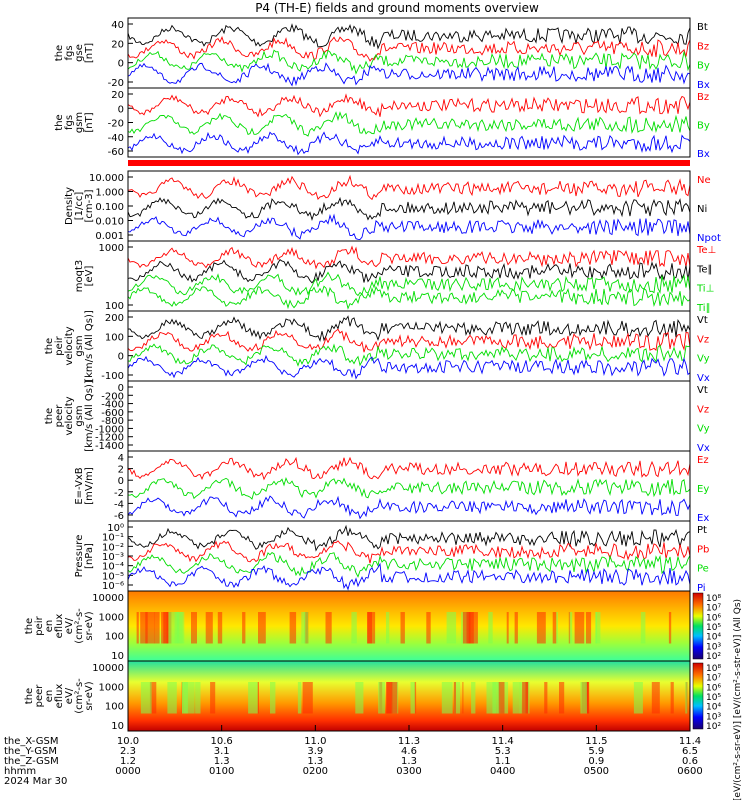 Image resolution: width=750 pixels, height=800 pixels. I want to click on legend-label: Bx, so click(703, 85).